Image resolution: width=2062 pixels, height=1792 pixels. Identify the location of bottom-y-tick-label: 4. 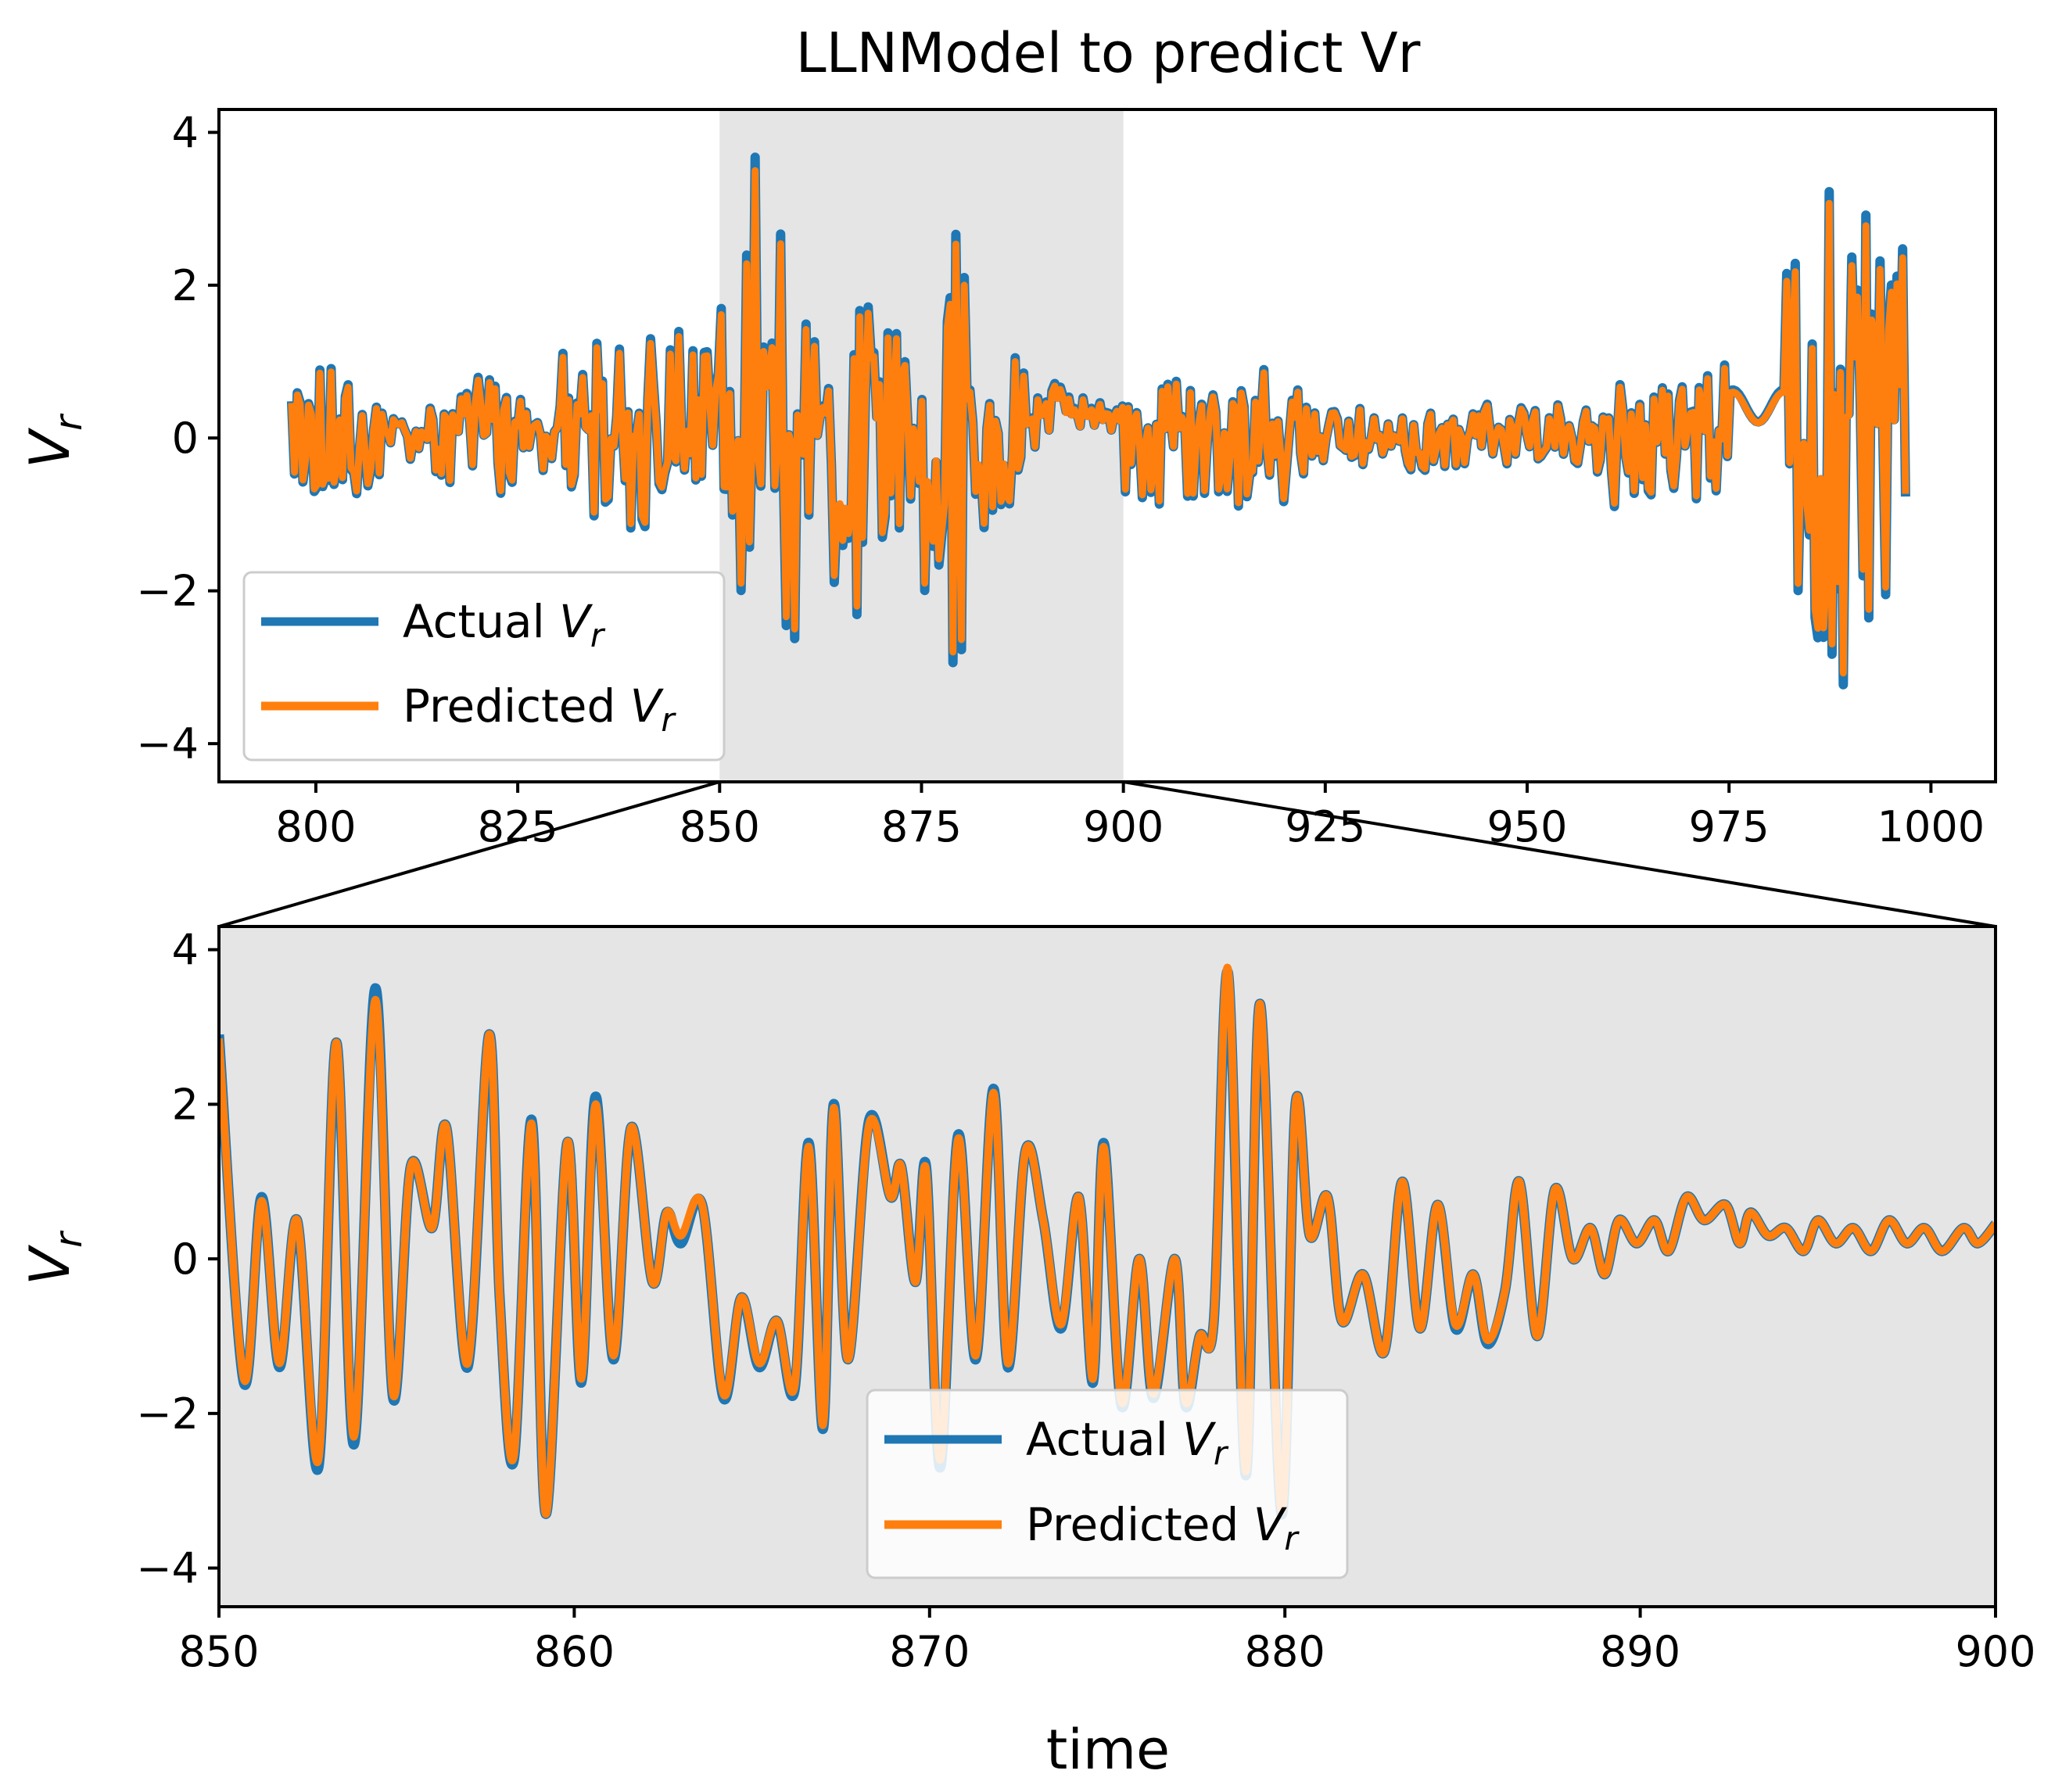
(185, 950).